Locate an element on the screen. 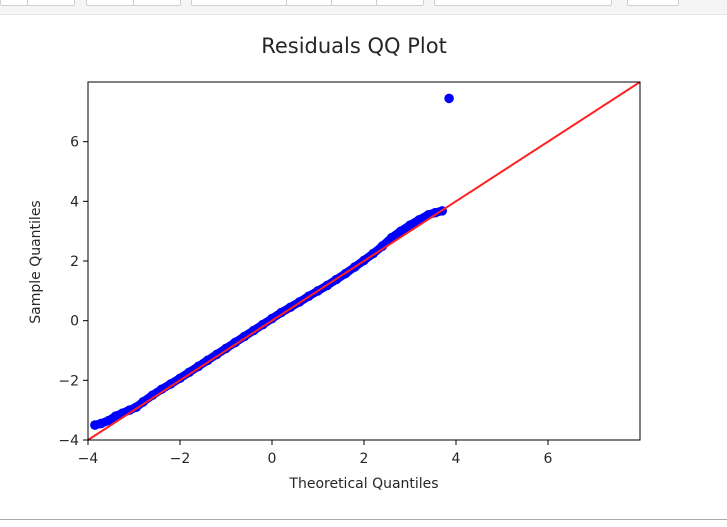 The width and height of the screenshot is (727, 527). y-tick-label: −4 is located at coordinates (68, 441).